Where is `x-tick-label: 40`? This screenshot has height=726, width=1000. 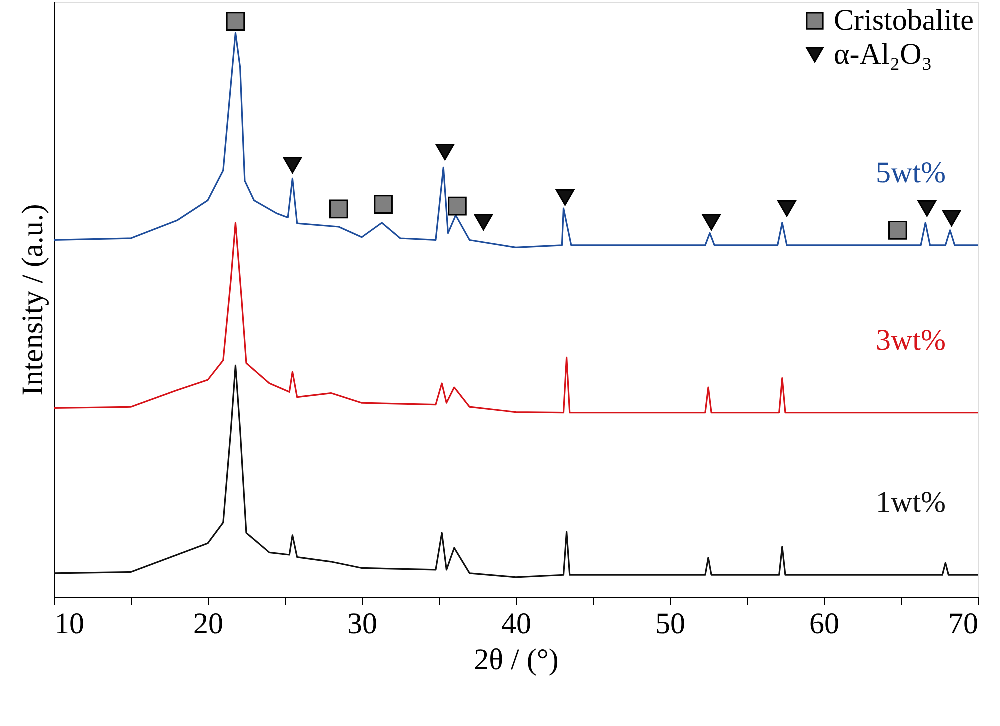
x-tick-label: 40 is located at coordinates (517, 624).